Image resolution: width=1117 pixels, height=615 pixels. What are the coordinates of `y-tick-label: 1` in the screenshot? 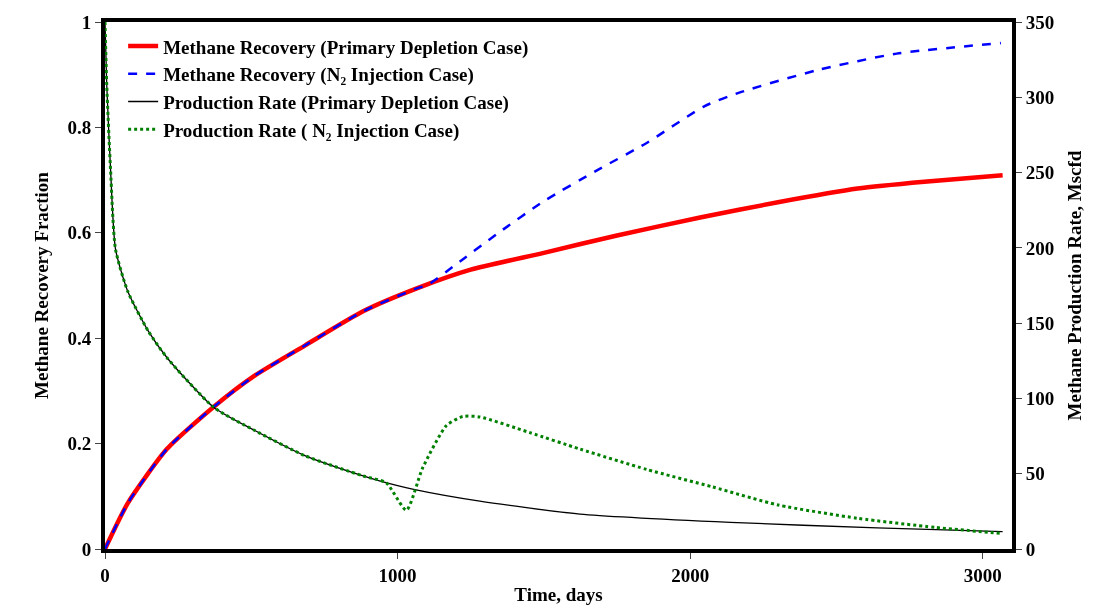 It's located at (86, 22).